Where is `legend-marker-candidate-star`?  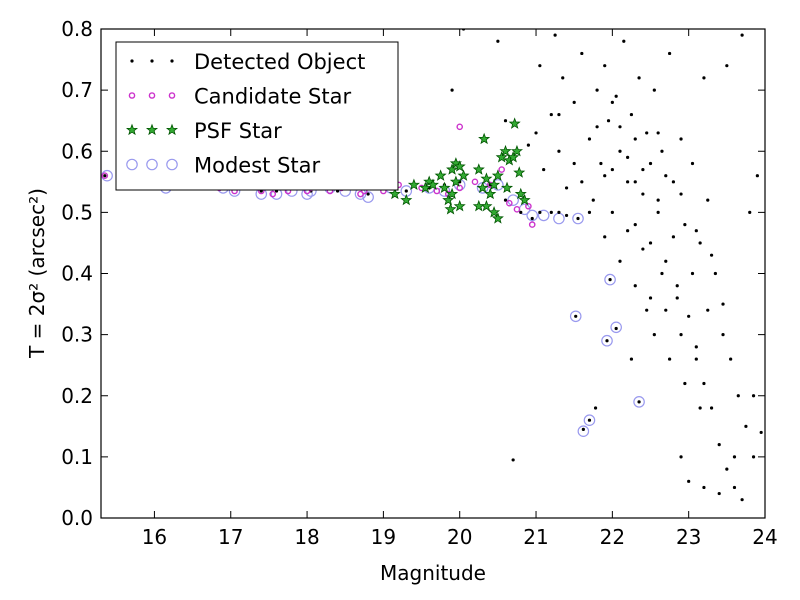
legend-marker-candidate-star is located at coordinates (152, 95).